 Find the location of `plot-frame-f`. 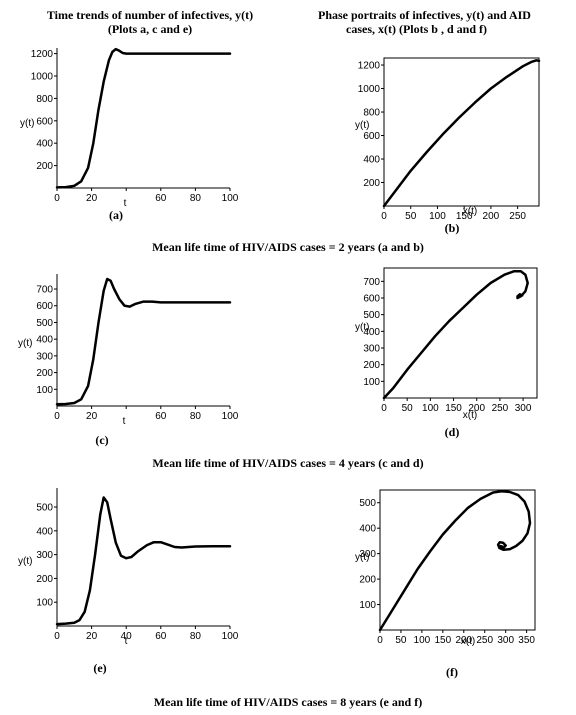

plot-frame-f is located at coordinates (457, 560).